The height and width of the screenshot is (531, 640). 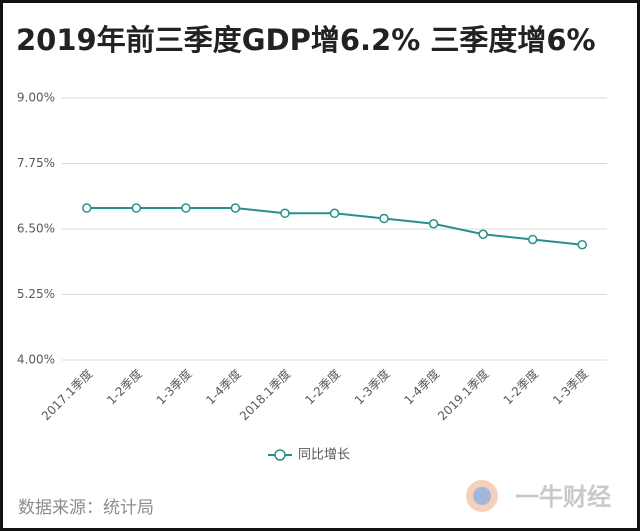 I want to click on legend-label: 同比增长, so click(x=324, y=455).